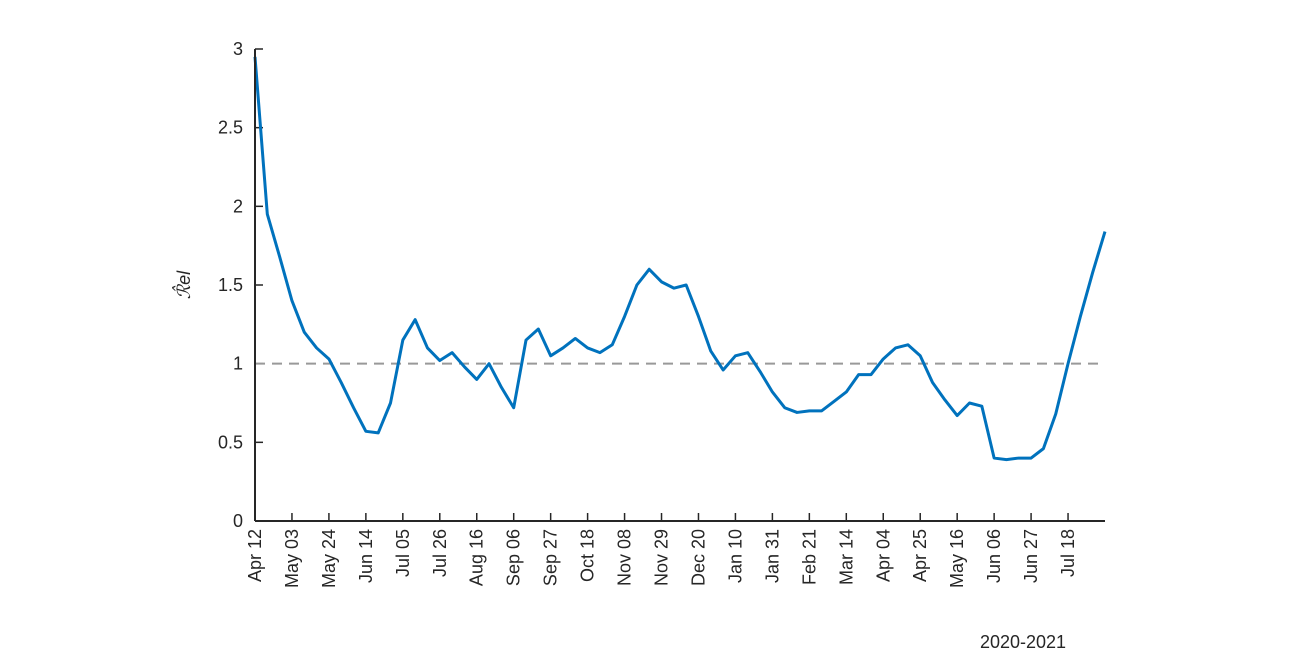 The image size is (1313, 661). Describe the element at coordinates (994, 556) in the screenshot. I see `x-tick-label: Jun 06` at that location.